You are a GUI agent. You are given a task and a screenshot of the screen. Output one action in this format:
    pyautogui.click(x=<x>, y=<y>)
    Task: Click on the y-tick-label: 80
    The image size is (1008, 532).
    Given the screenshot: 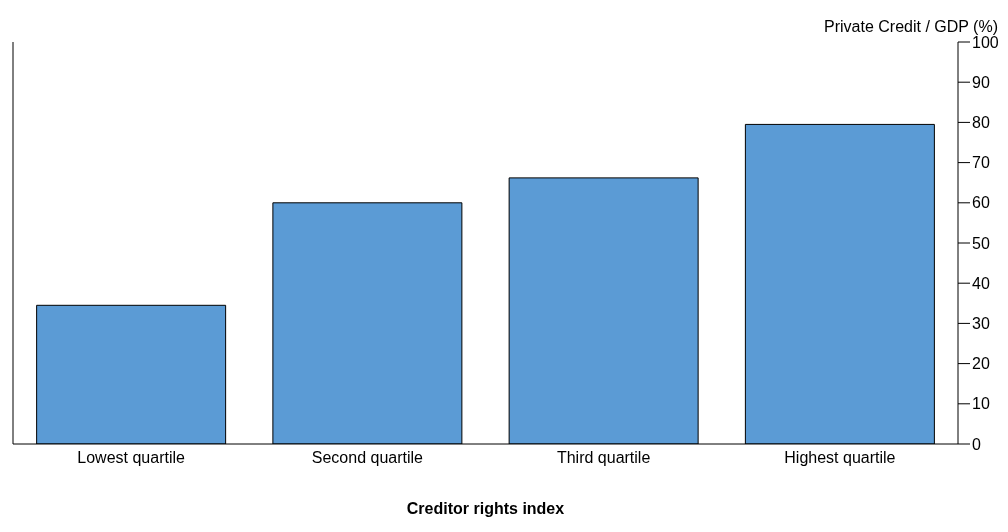 What is the action you would take?
    pyautogui.click(x=981, y=123)
    